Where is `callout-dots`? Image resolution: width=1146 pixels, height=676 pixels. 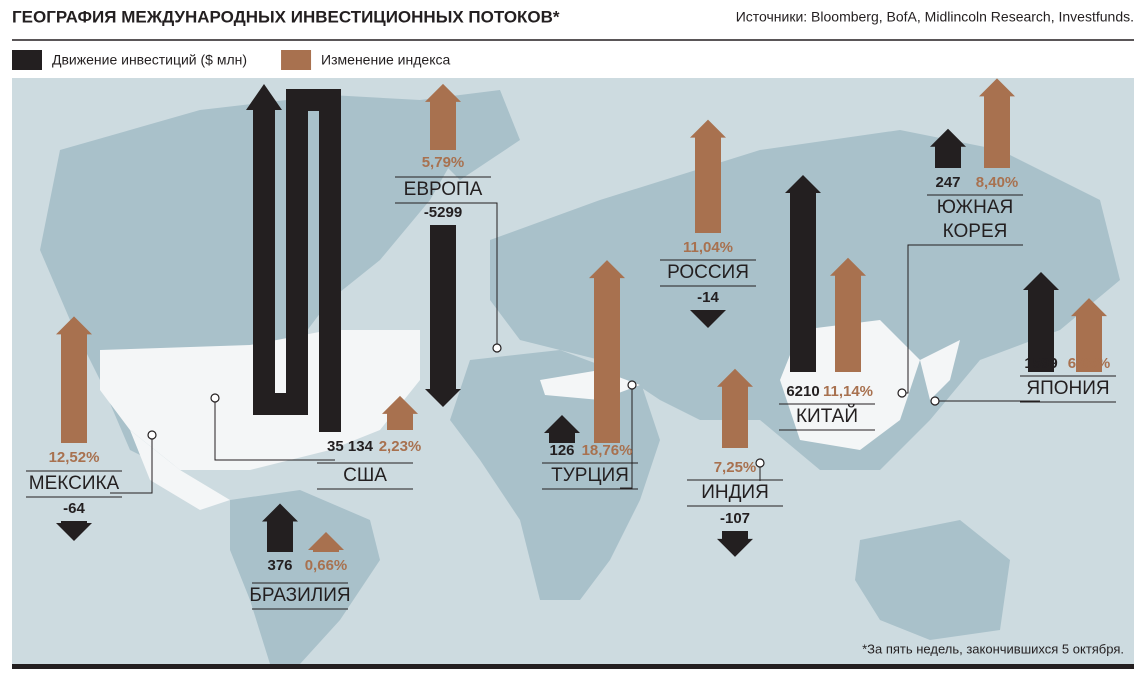 callout-dots is located at coordinates (543, 405).